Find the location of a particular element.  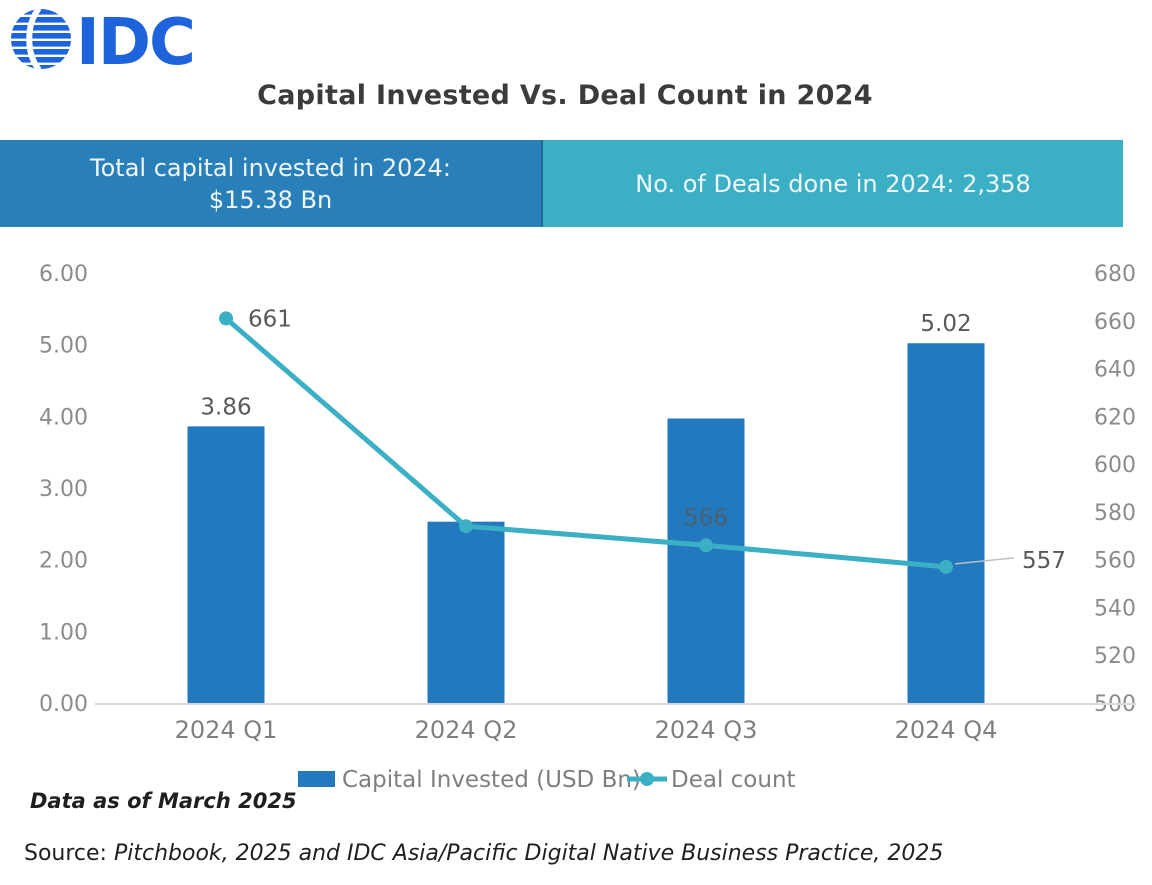

left-axis-tick: 6.00 is located at coordinates (63, 274).